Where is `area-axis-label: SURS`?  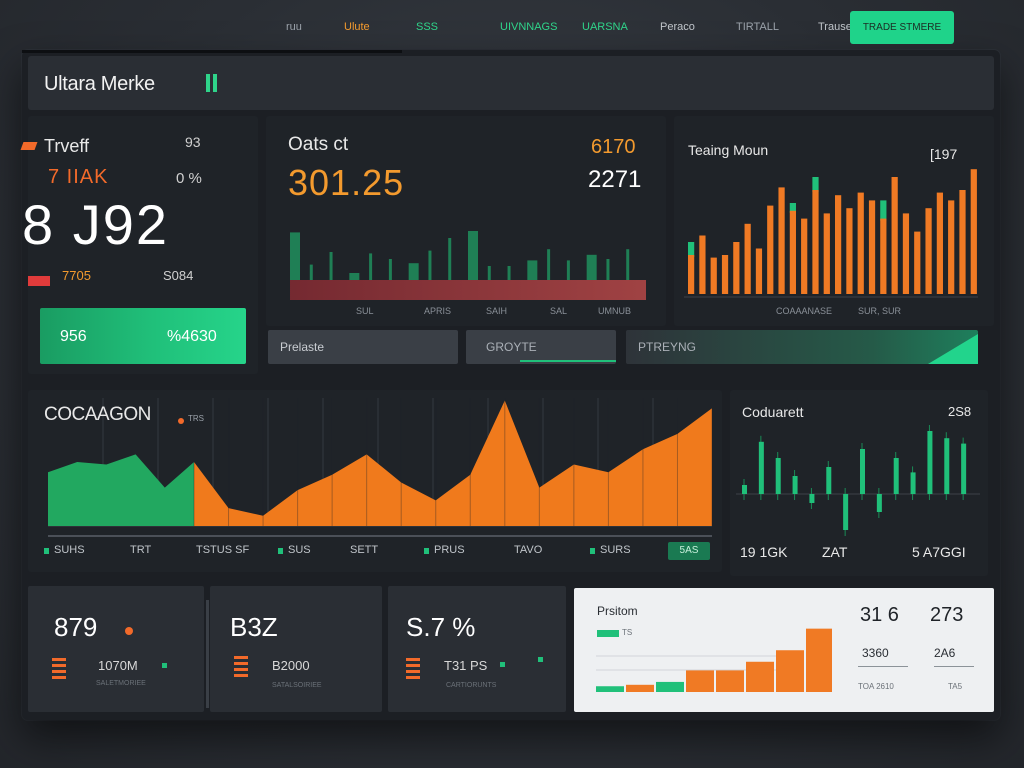 area-axis-label: SURS is located at coordinates (615, 550).